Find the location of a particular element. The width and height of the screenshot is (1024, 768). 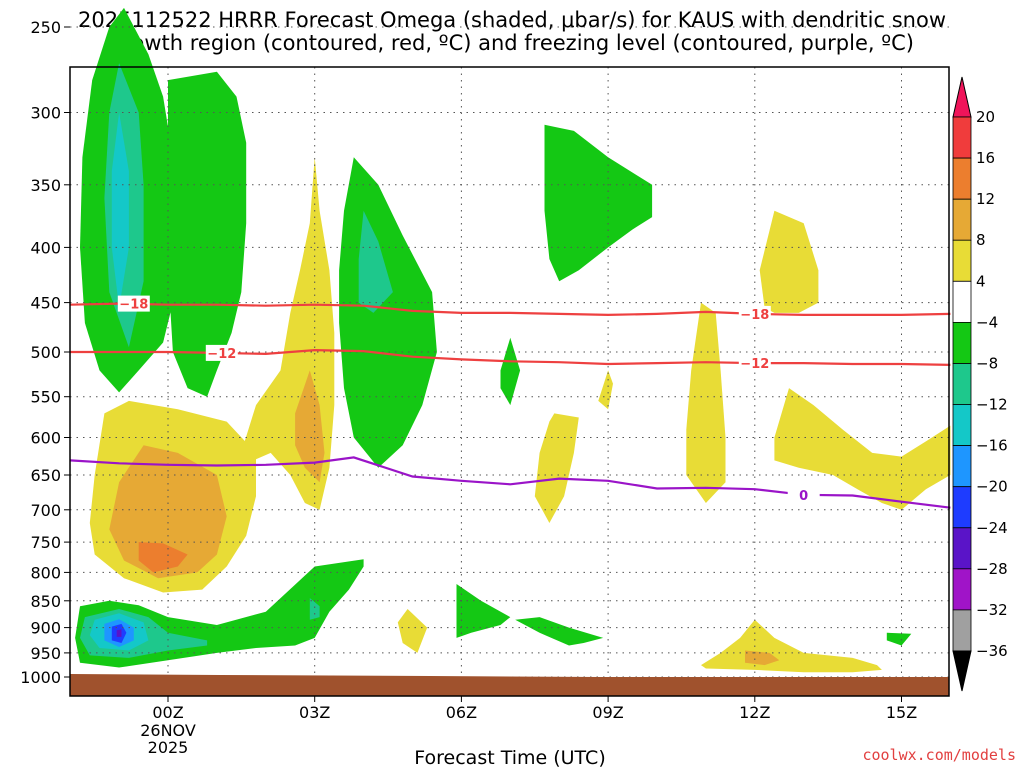

colorbar-tick-13: −36 is located at coordinates (992, 651).